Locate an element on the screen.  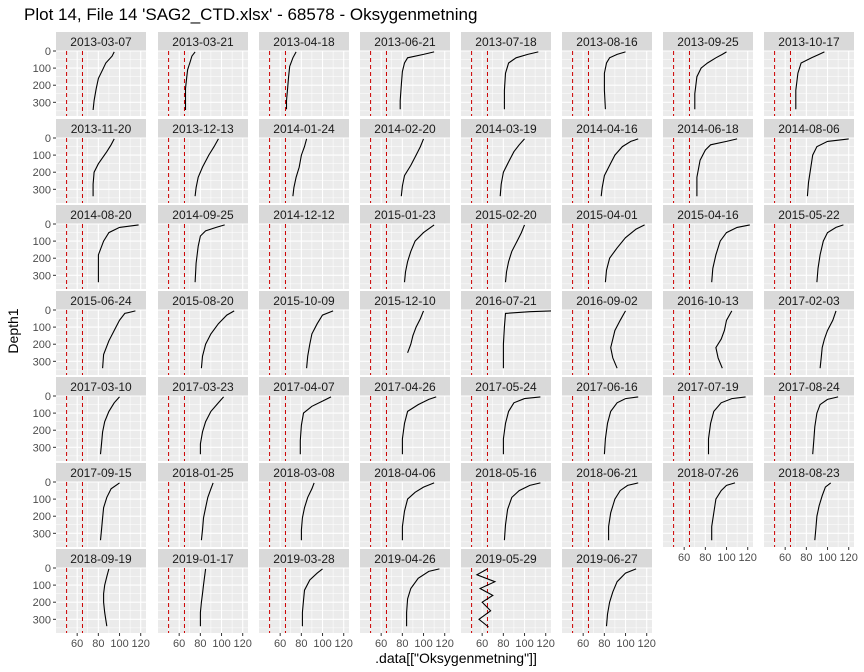
facet-strip-label: 2013-07-18 is located at coordinates (506, 42).